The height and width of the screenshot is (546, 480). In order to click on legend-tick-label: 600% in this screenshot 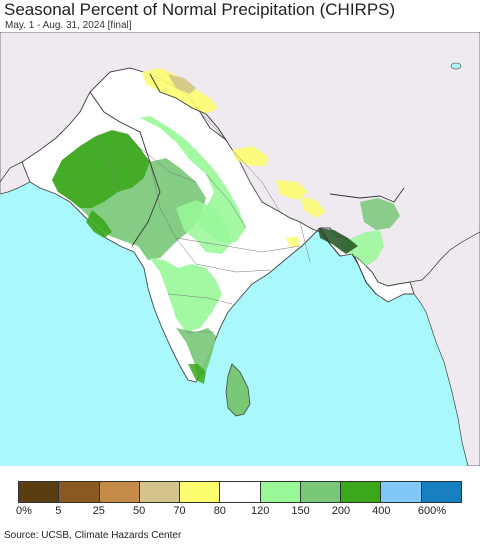, I will do `click(432, 511)`.